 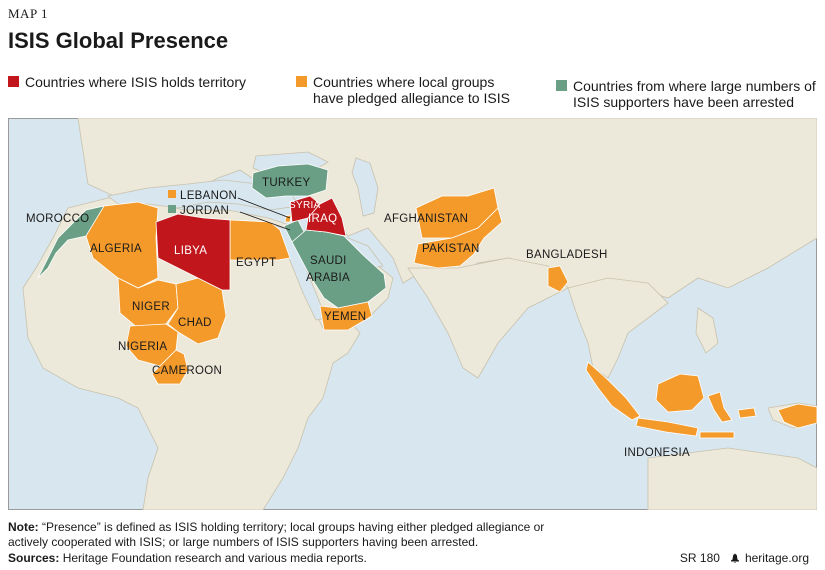 I want to click on label-cameroon: CAMEROON, so click(x=187, y=371).